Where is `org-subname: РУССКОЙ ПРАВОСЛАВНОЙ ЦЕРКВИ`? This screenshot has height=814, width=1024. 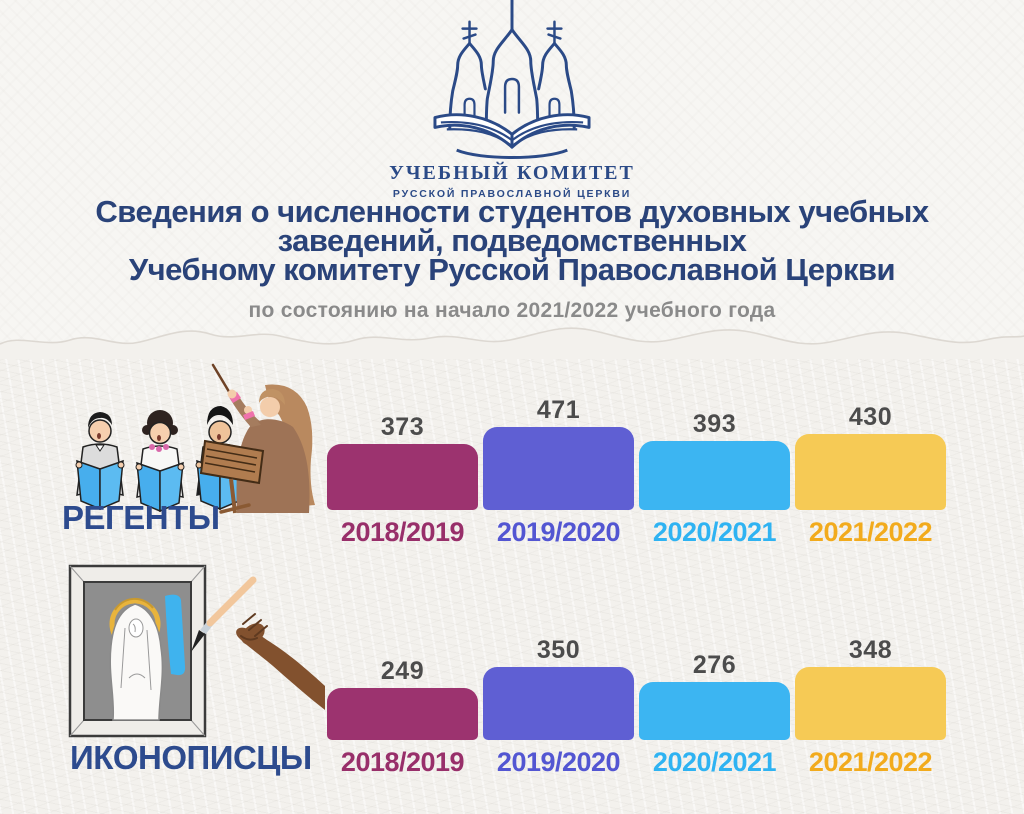
org-subname: РУССКОЙ ПРАВОСЛАВНОЙ ЦЕРКВИ is located at coordinates (512, 194).